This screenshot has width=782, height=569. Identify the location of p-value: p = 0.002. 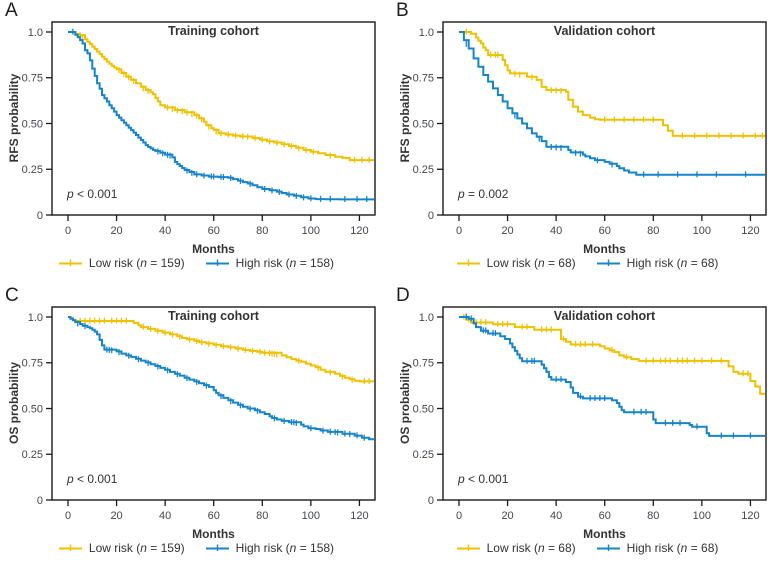
(483, 194).